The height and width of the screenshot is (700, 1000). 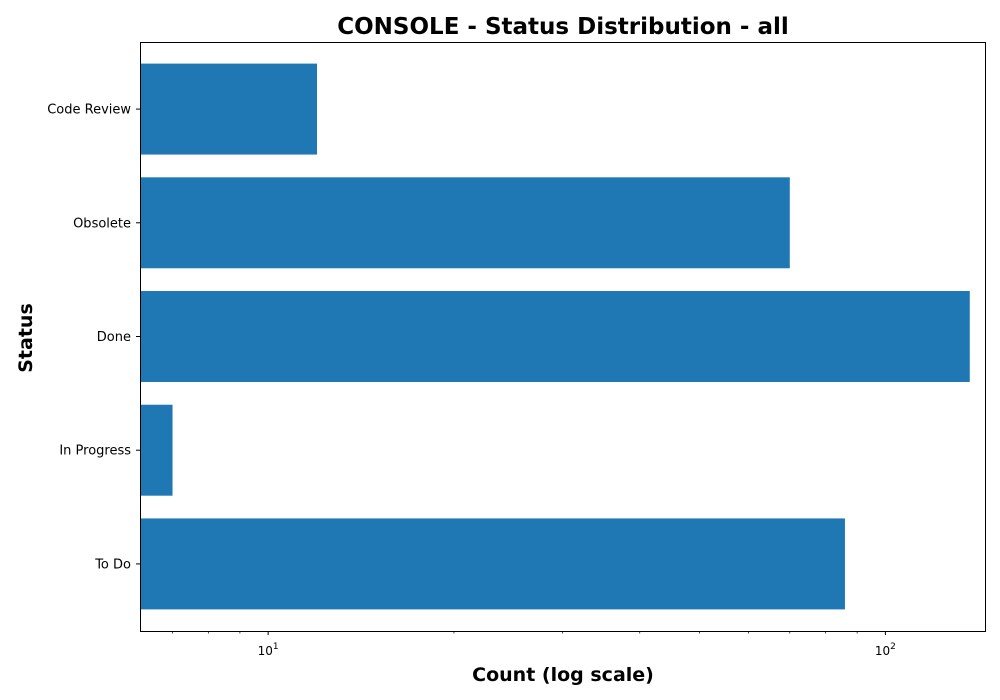 I want to click on chart-title: CONSOLE - Status Distribution - all, so click(x=563, y=27).